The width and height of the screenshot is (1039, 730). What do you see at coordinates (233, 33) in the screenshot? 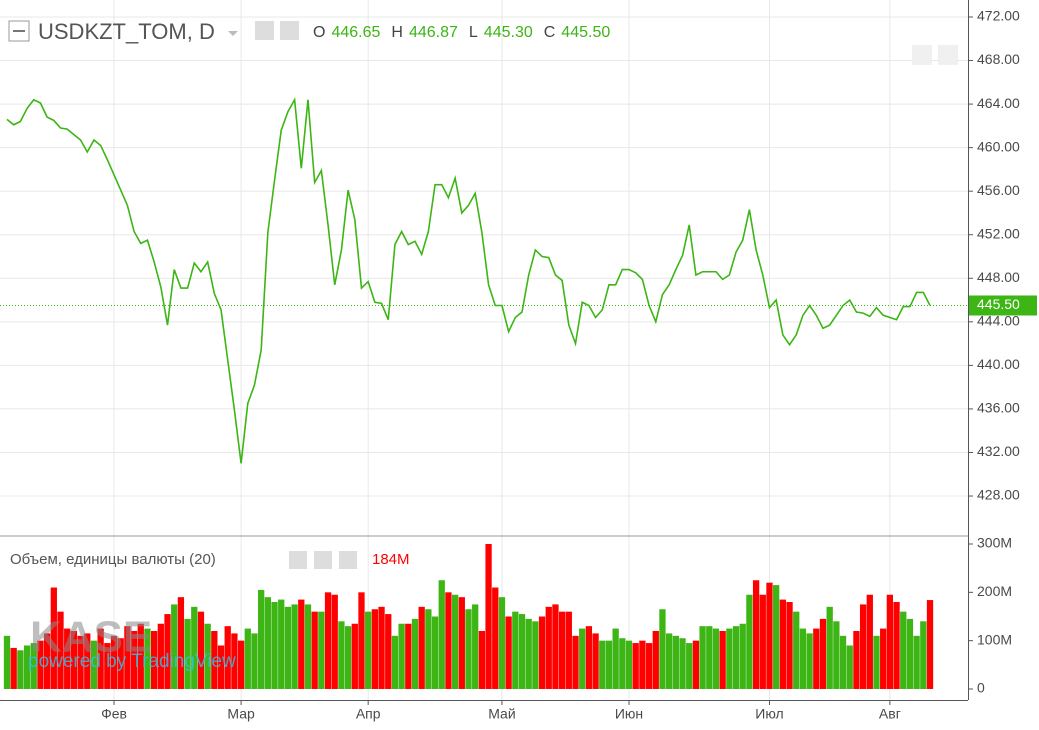
I see `symbol-menu` at bounding box center [233, 33].